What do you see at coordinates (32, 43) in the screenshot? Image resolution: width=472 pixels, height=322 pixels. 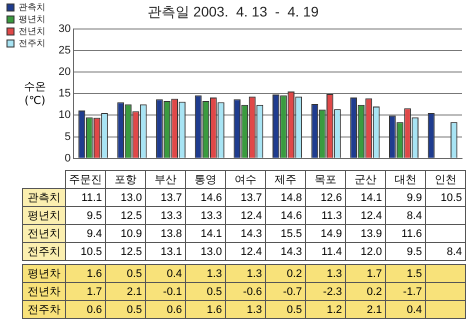 I see `legend-label: 전주치` at bounding box center [32, 43].